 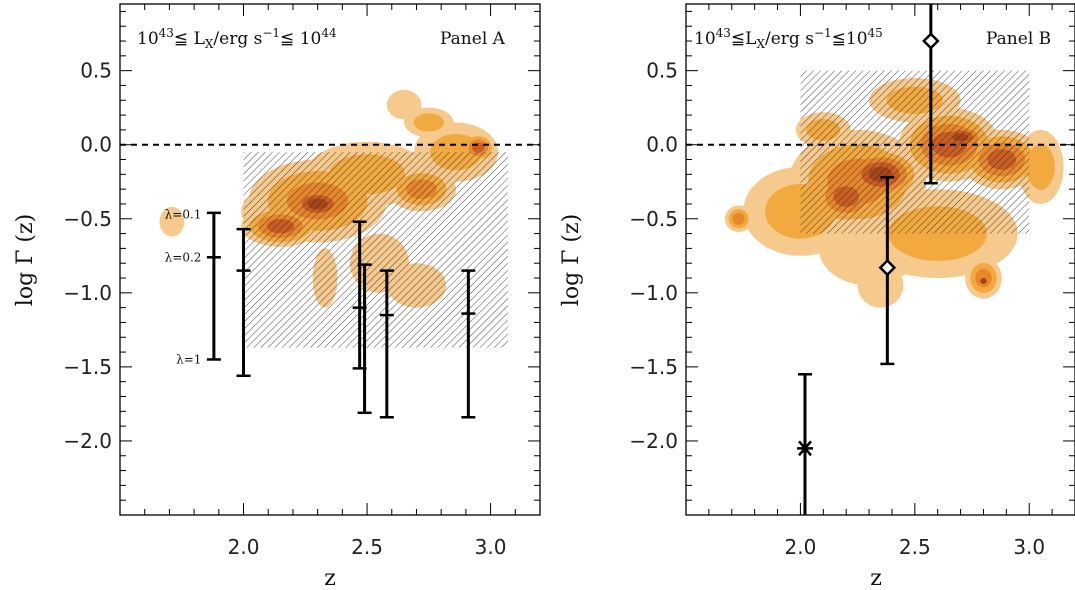 I want to click on panel-a-y-tick-label: −1.0, so click(x=87, y=293).